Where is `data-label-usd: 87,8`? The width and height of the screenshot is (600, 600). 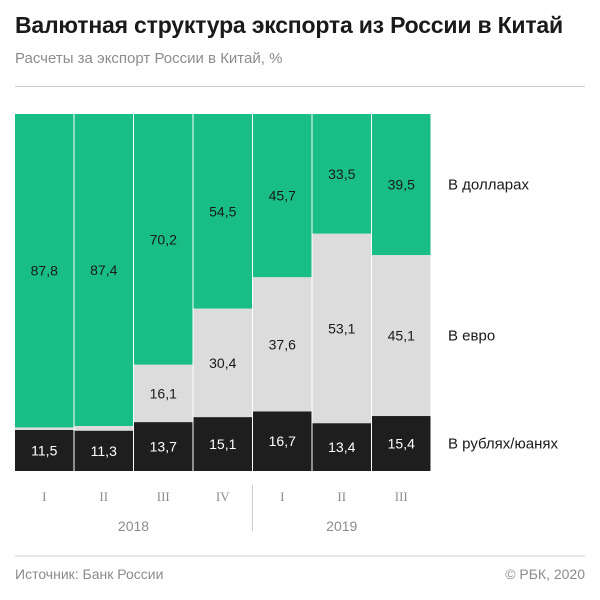 data-label-usd: 87,8 is located at coordinates (44, 271).